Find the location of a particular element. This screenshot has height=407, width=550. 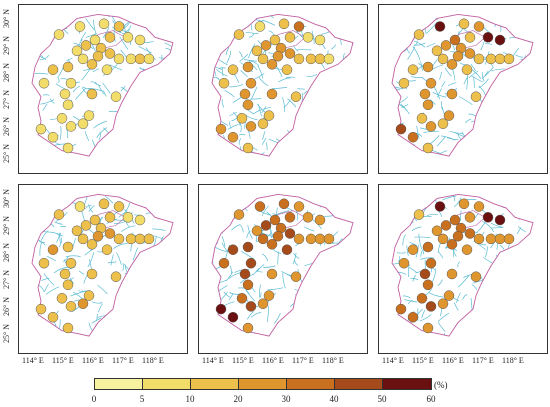

map-panel-top-left is located at coordinates (103, 89).